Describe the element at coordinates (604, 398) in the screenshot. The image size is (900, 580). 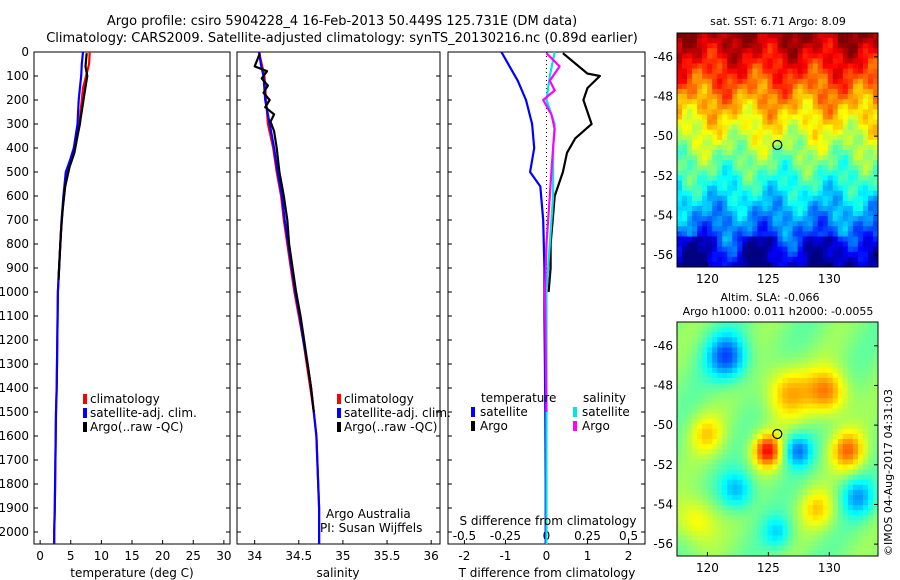
I see `legend-header-salinity: salinity` at that location.